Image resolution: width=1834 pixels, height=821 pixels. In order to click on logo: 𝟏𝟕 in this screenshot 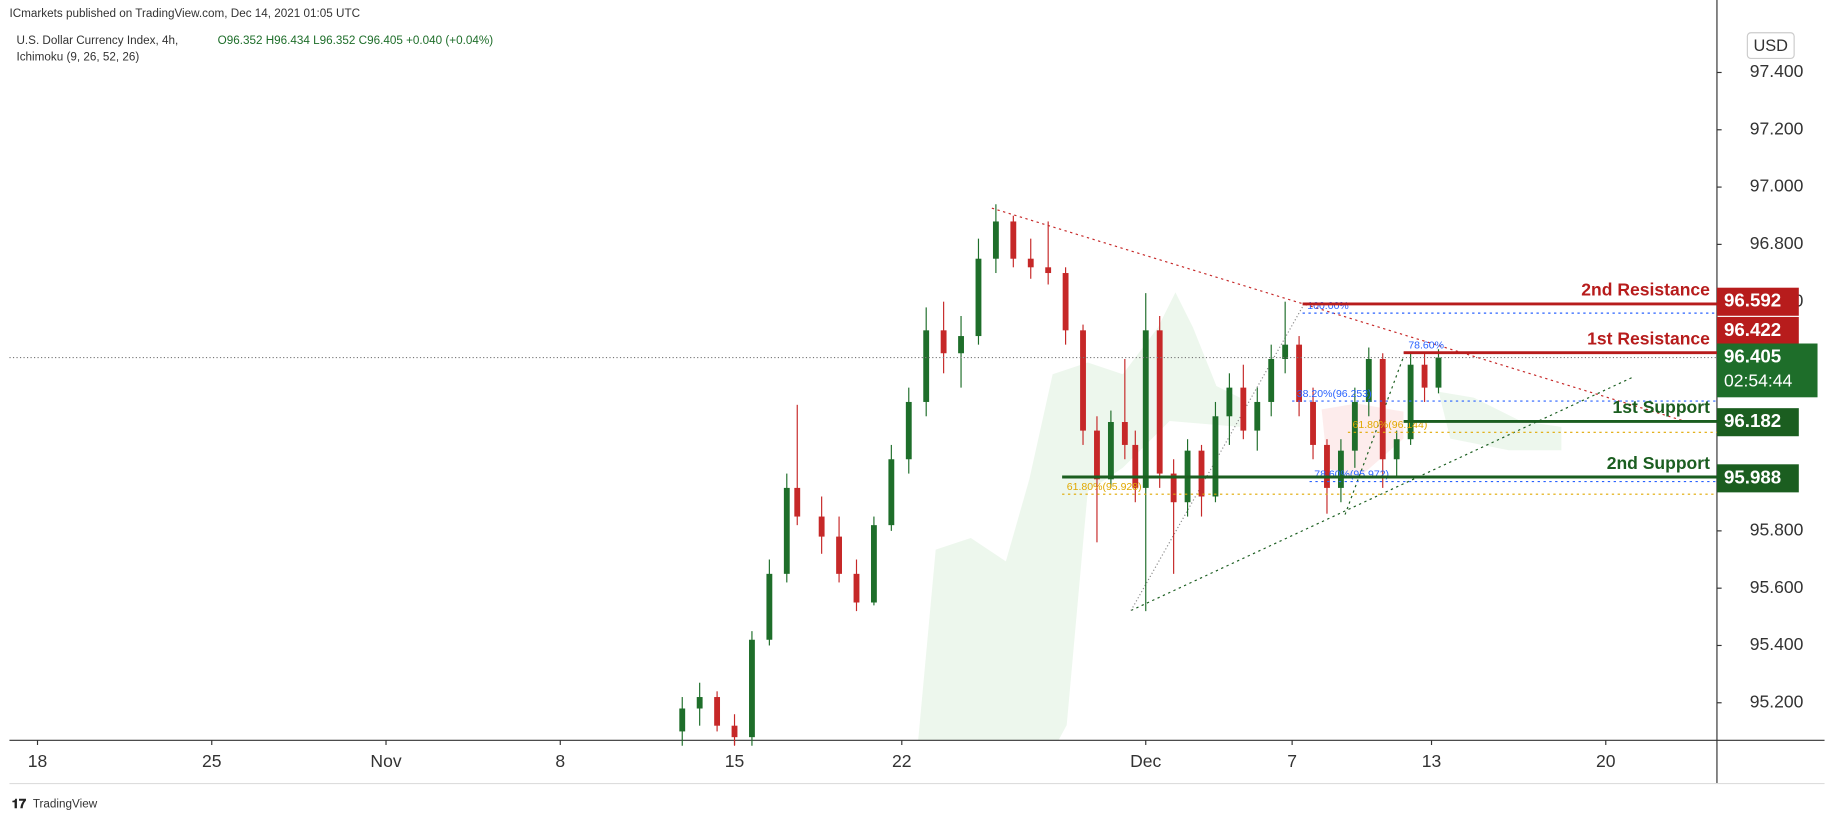, I will do `click(19, 803)`.